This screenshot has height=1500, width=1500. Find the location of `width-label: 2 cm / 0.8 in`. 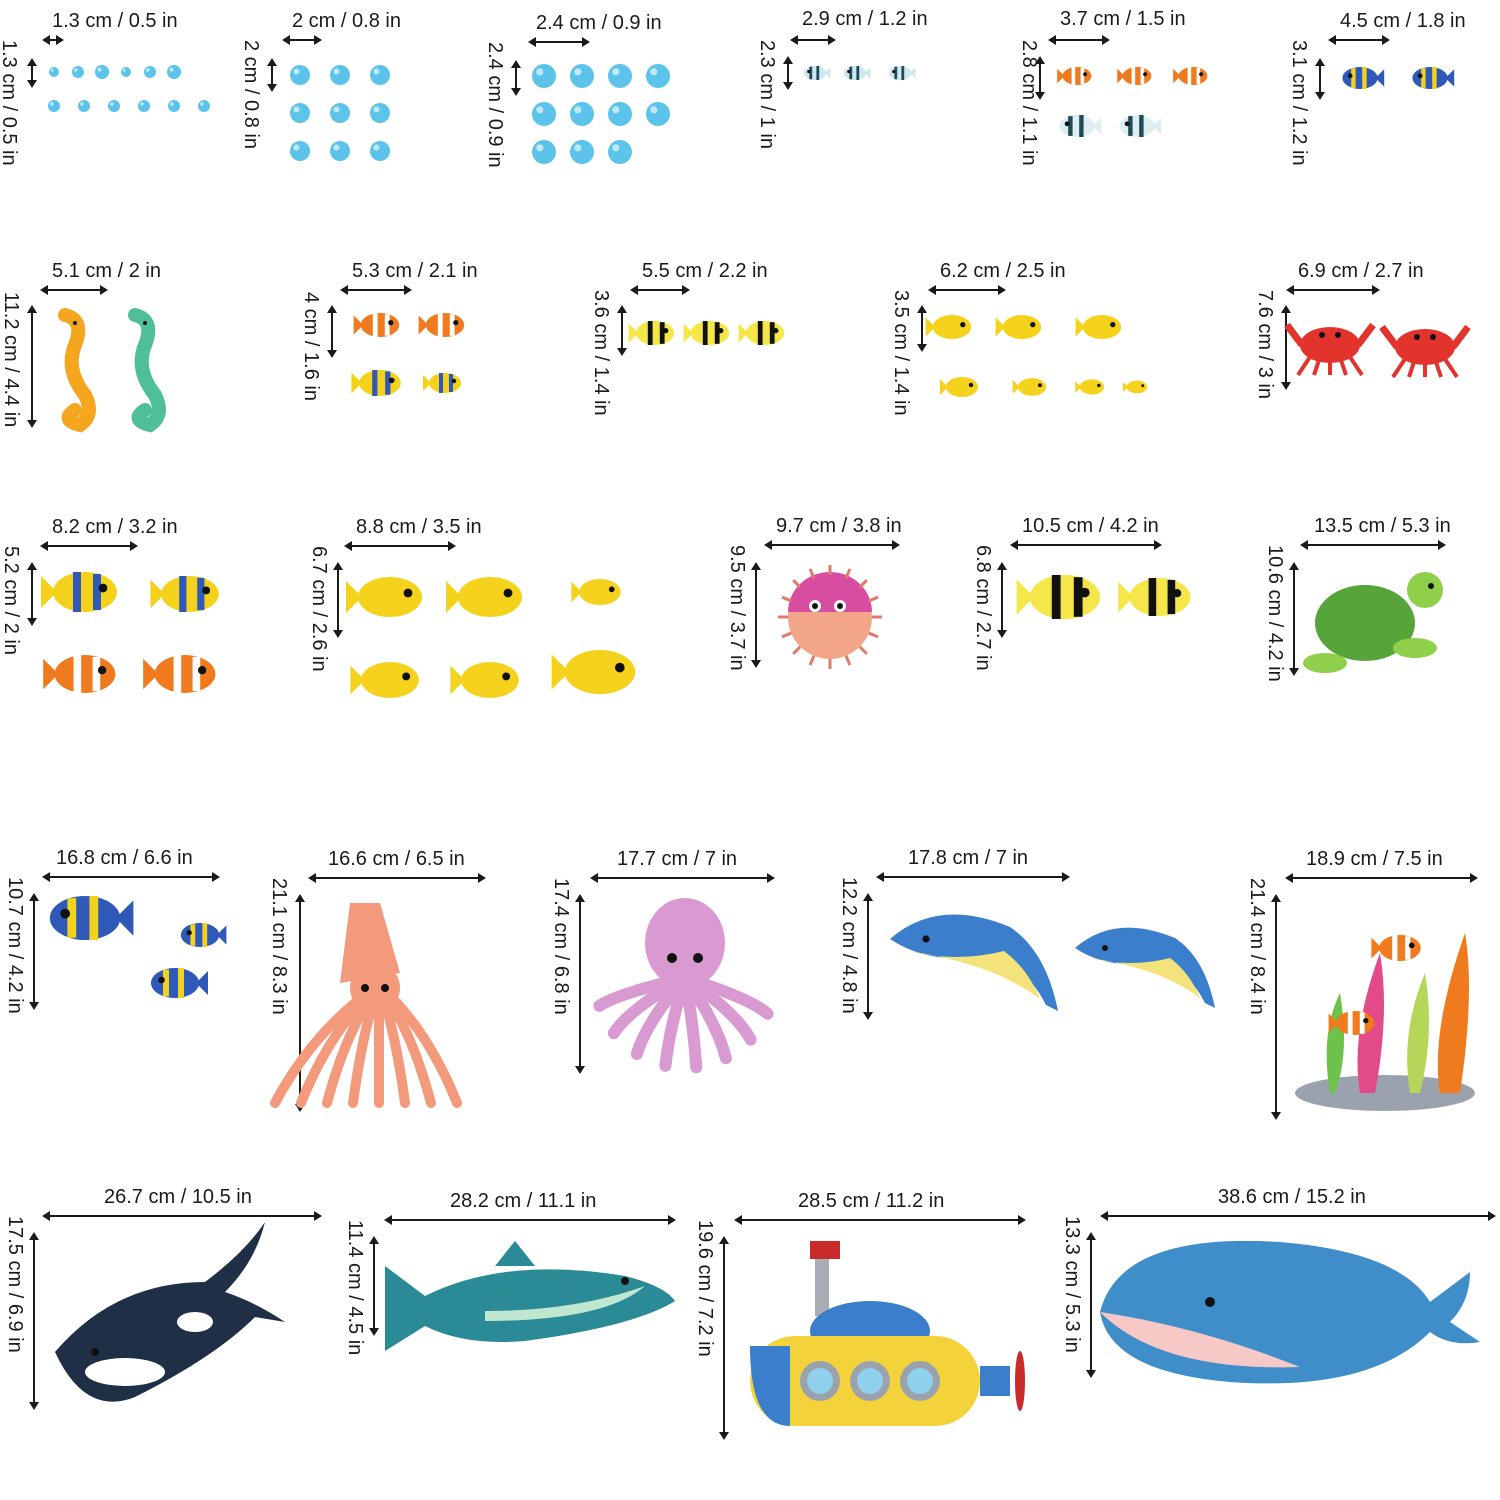

width-label: 2 cm / 0.8 in is located at coordinates (346, 21).